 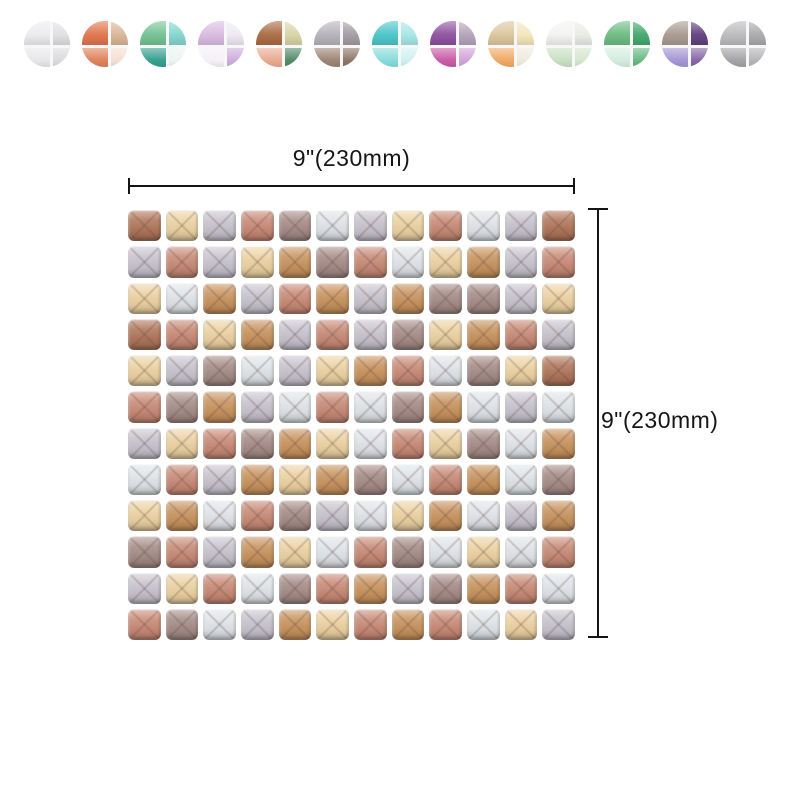 I want to click on variant-swatch-row, so click(x=395, y=44).